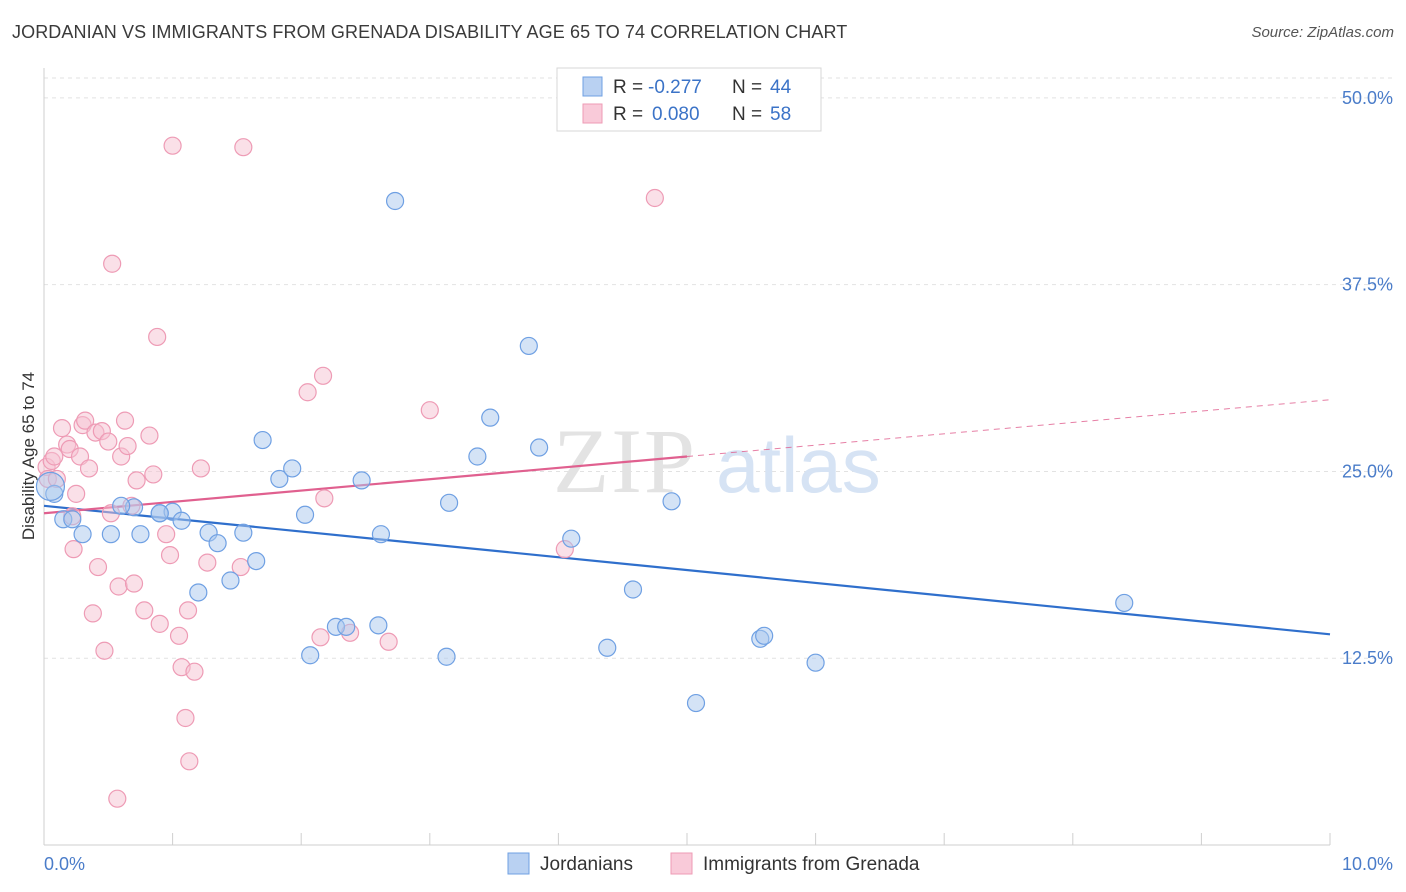  Describe the element at coordinates (681, 863) in the screenshot. I see `series-legend-swatch-grenada` at that location.